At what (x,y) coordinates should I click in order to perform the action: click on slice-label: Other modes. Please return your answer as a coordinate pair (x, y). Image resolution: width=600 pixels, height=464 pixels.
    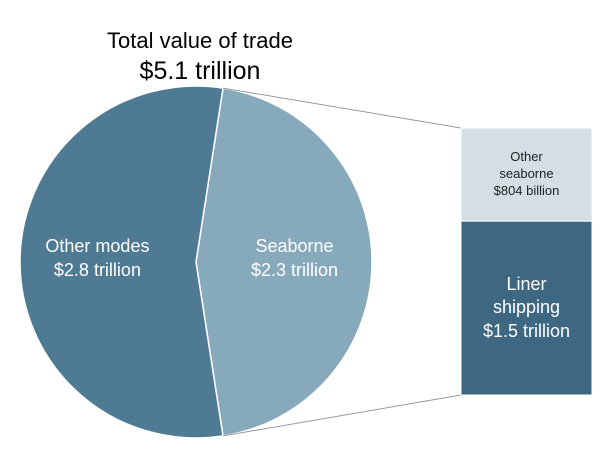
    Looking at the image, I should click on (97, 246).